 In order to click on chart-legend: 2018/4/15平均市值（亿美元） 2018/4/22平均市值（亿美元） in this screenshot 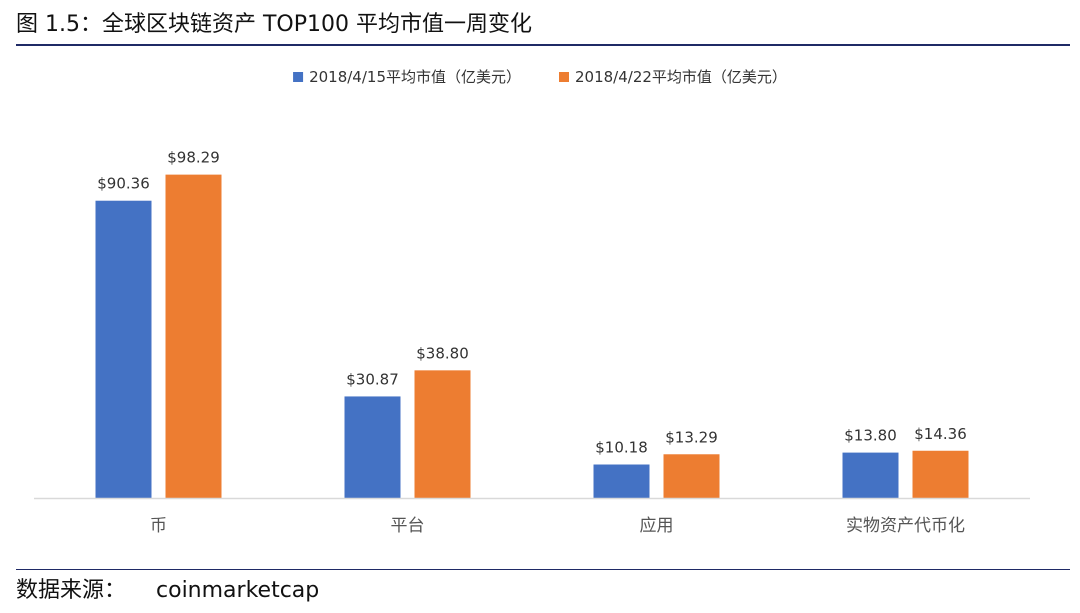, I will do `click(540, 77)`.